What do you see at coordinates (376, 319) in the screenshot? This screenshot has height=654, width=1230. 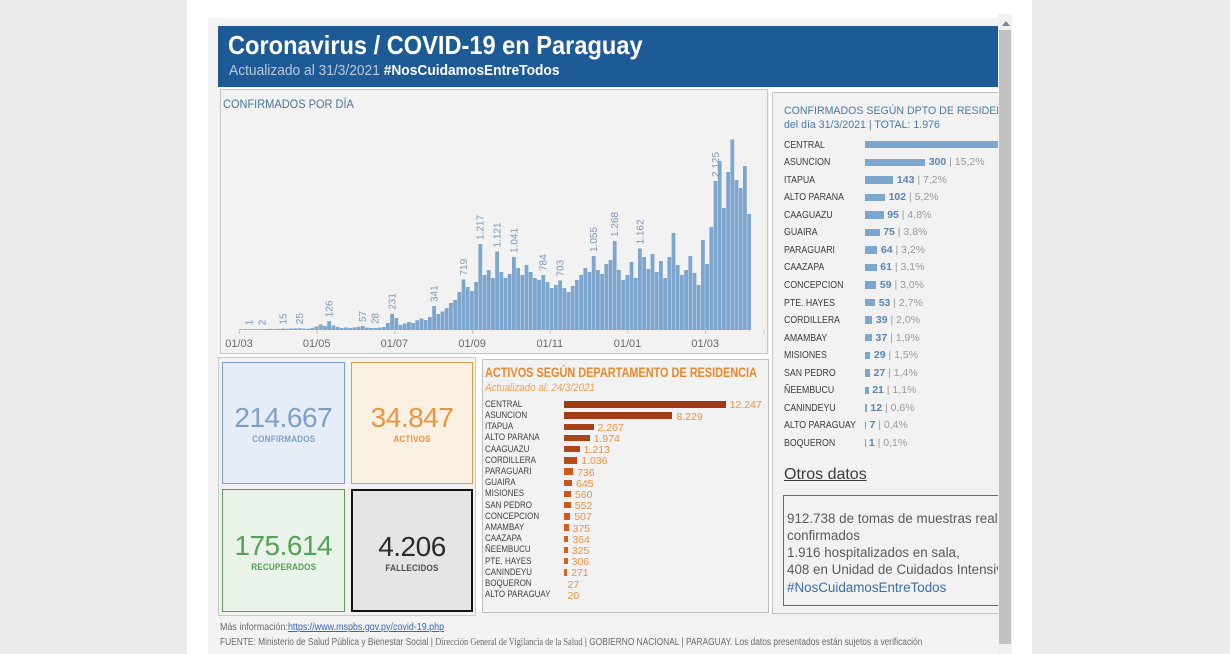 I see `svg-text: 28` at bounding box center [376, 319].